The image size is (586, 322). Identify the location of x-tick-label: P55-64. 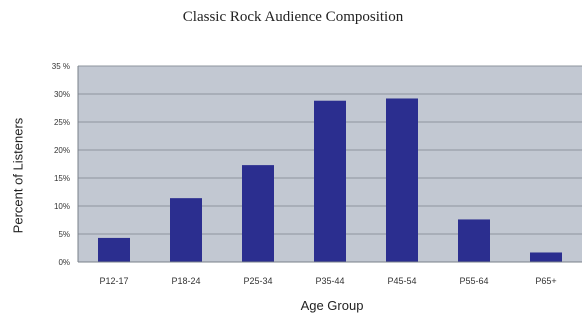
(473, 281).